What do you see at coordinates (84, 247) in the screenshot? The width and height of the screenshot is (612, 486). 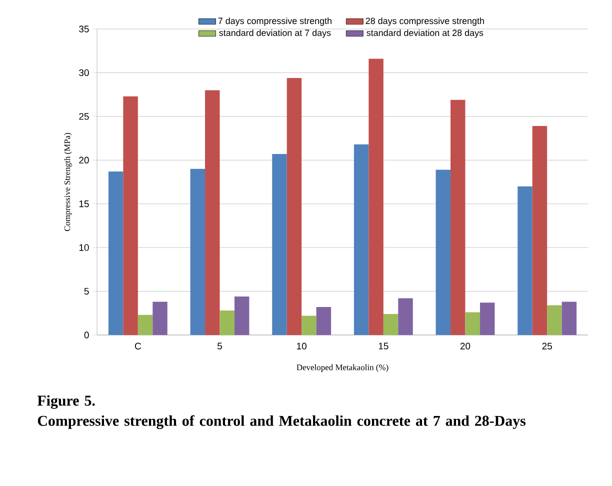 I see `y-tick-label: 10` at bounding box center [84, 247].